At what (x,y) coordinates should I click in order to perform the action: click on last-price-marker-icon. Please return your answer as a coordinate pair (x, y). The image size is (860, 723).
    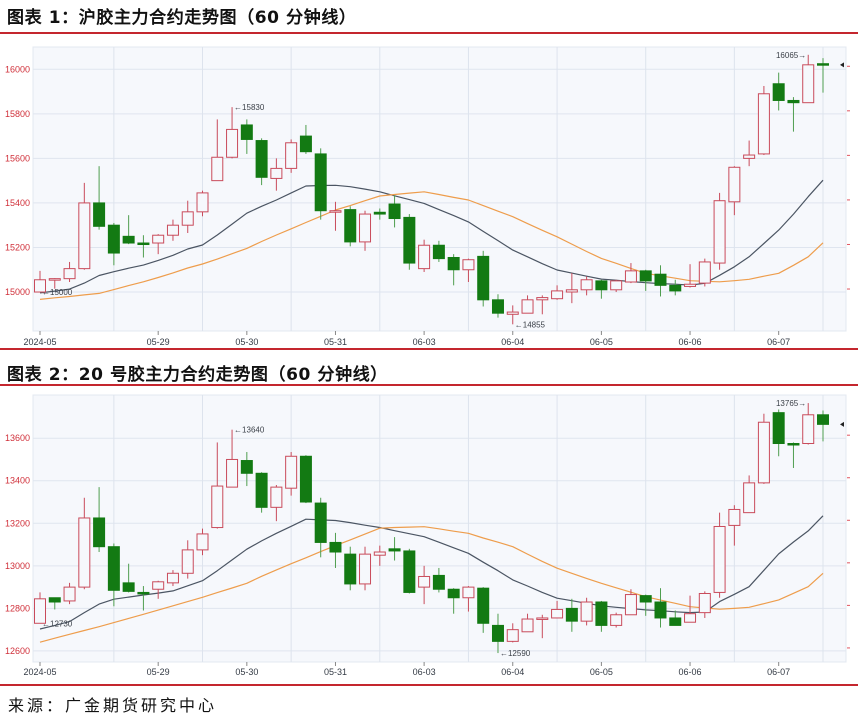
    Looking at the image, I should click on (842, 424).